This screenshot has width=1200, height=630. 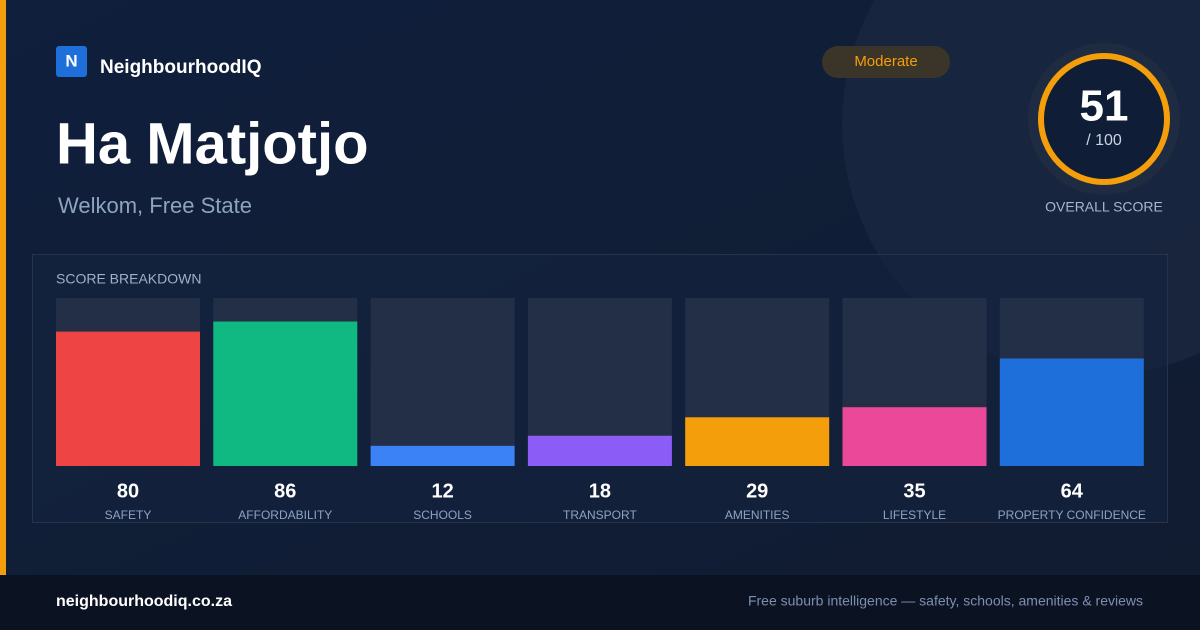 What do you see at coordinates (212, 143) in the screenshot?
I see `title: Ha Matjotjo` at bounding box center [212, 143].